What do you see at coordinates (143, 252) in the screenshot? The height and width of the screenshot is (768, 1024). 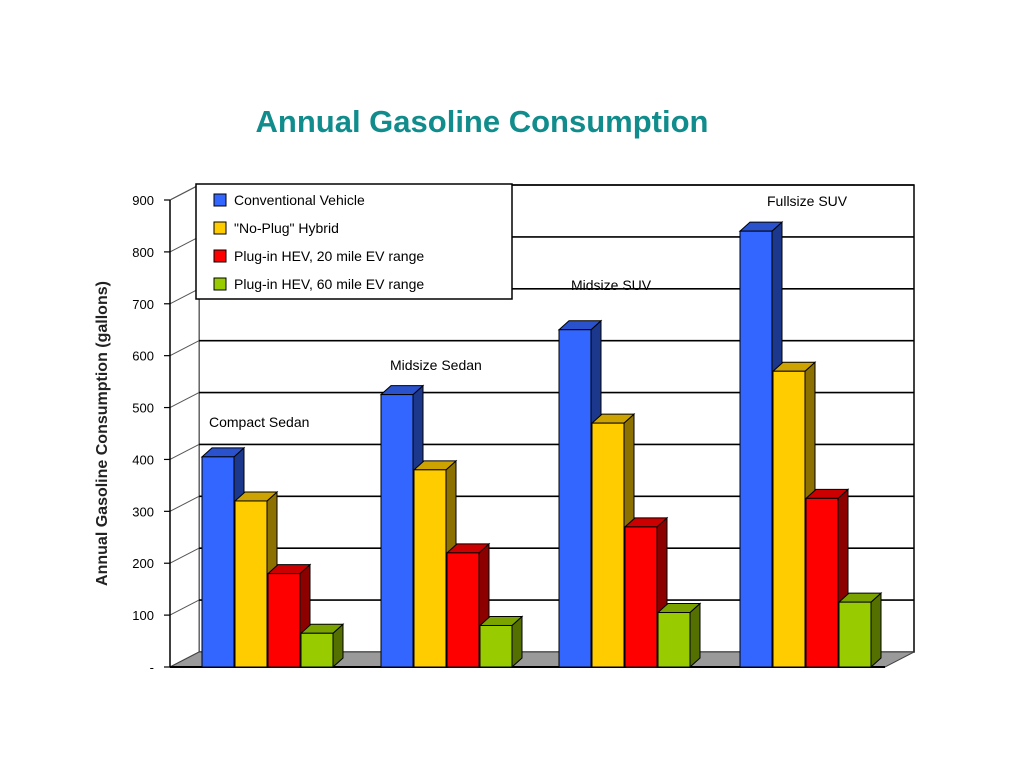 I see `y-tick-label: 800` at bounding box center [143, 252].